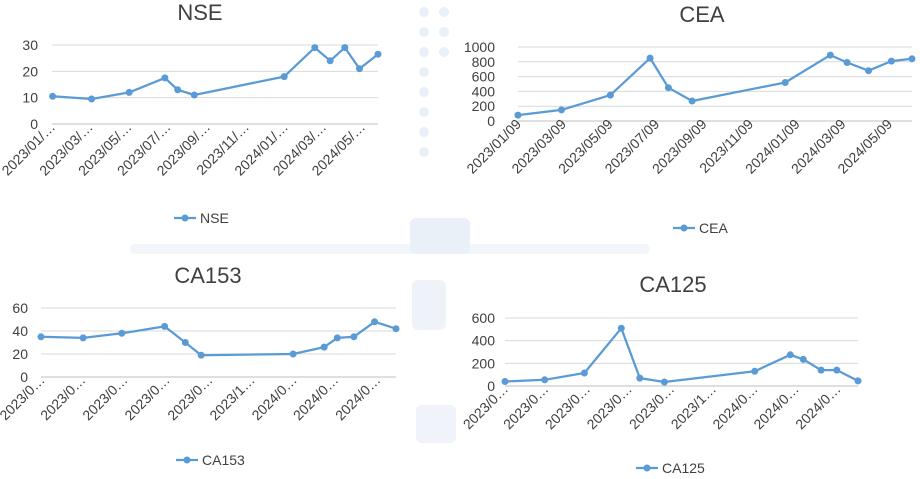 The width and height of the screenshot is (920, 479). I want to click on series-line-ca153, so click(218, 338).